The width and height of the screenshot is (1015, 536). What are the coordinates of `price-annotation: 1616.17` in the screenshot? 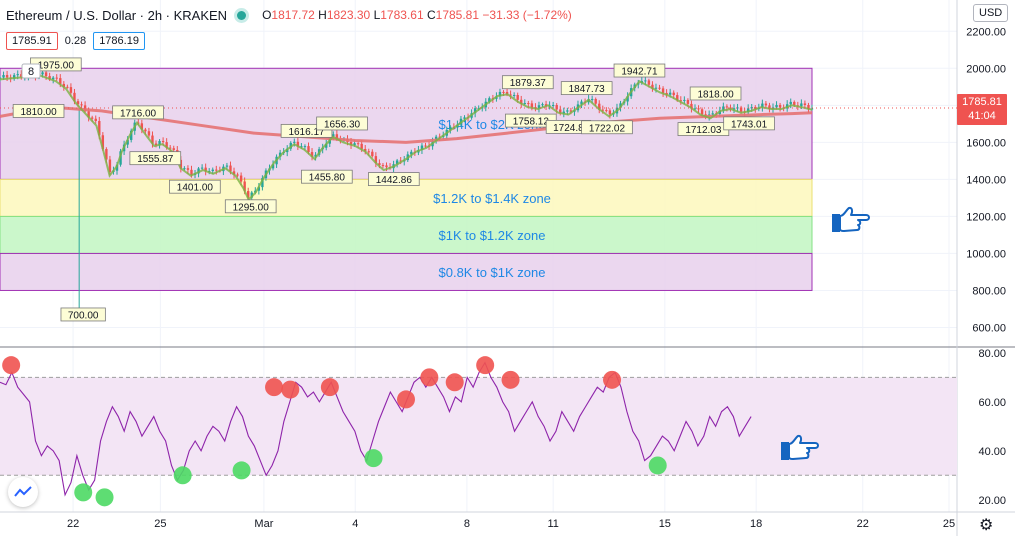 It's located at (306, 132).